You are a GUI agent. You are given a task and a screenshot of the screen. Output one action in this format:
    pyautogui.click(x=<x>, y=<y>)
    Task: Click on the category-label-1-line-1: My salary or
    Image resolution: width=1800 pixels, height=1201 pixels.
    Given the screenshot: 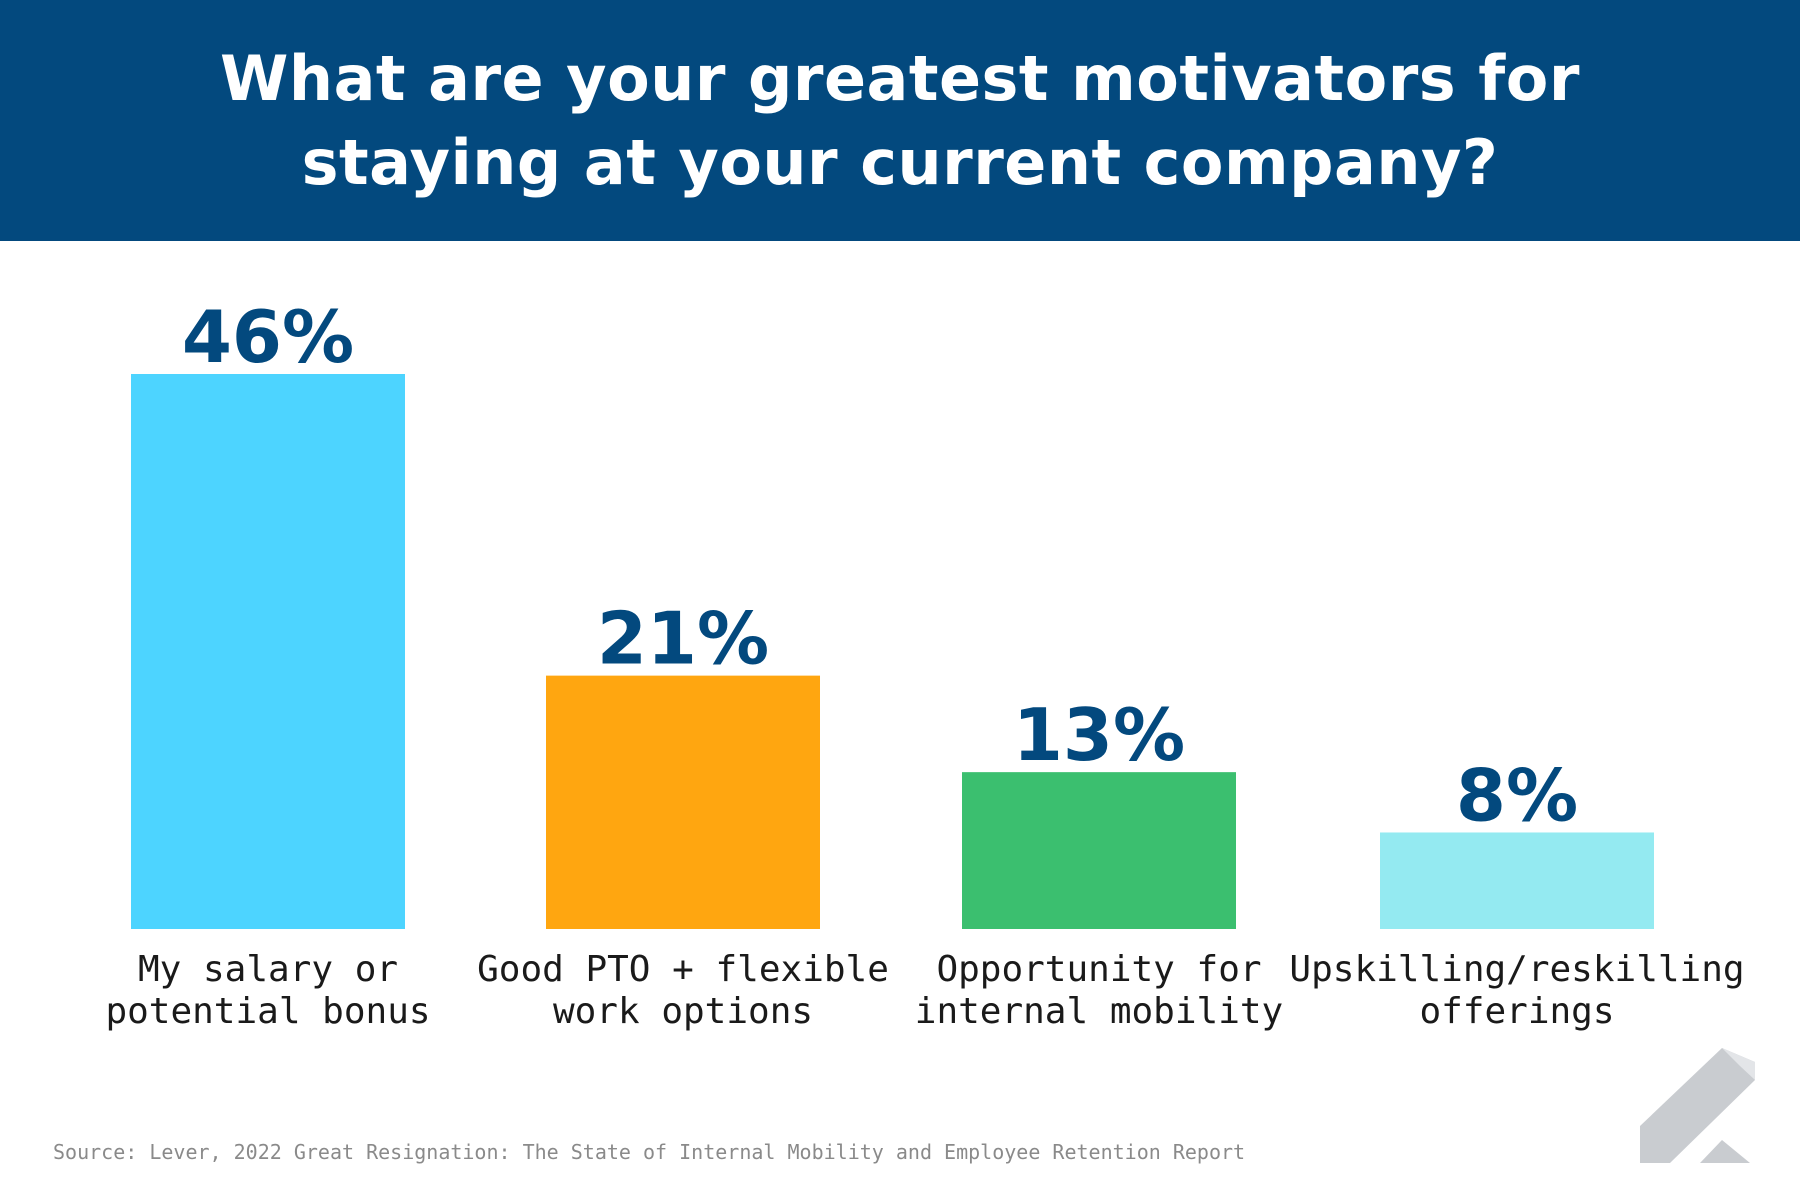 What is the action you would take?
    pyautogui.click(x=268, y=969)
    